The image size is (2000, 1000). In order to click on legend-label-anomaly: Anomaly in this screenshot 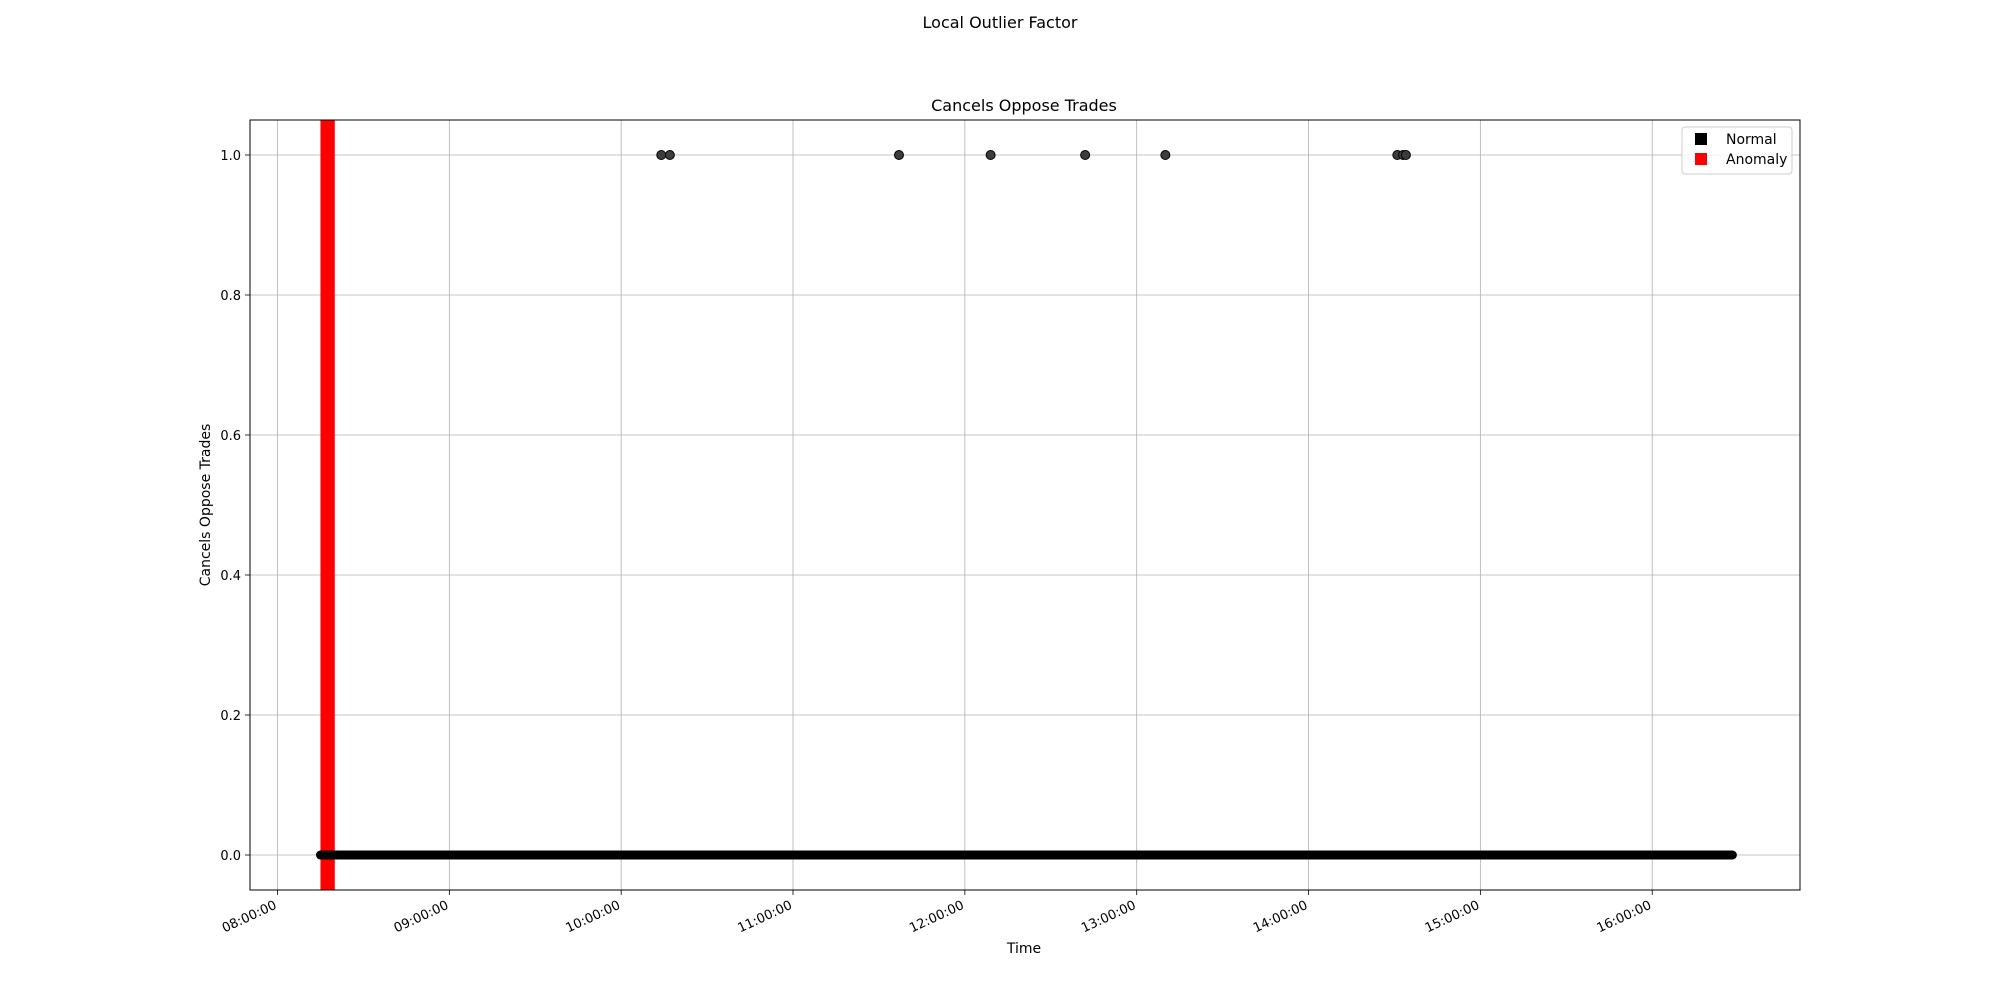, I will do `click(1756, 160)`.